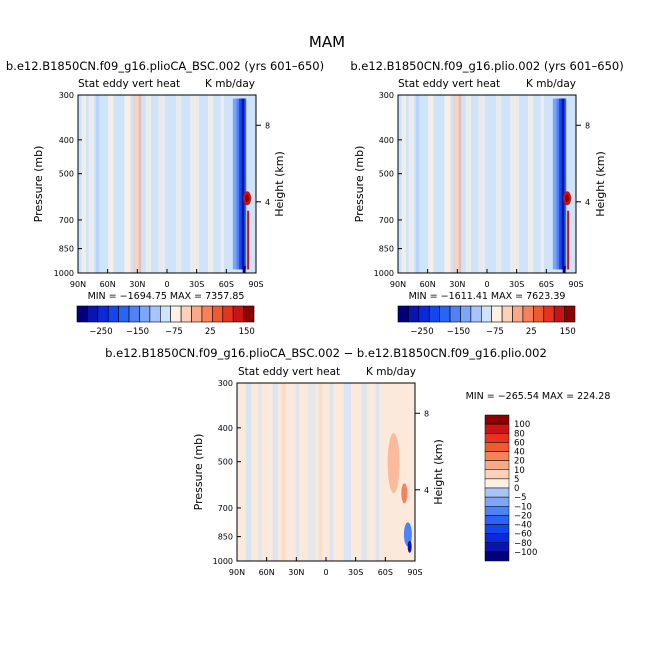  I want to click on height-tick-label: 4, so click(587, 202).